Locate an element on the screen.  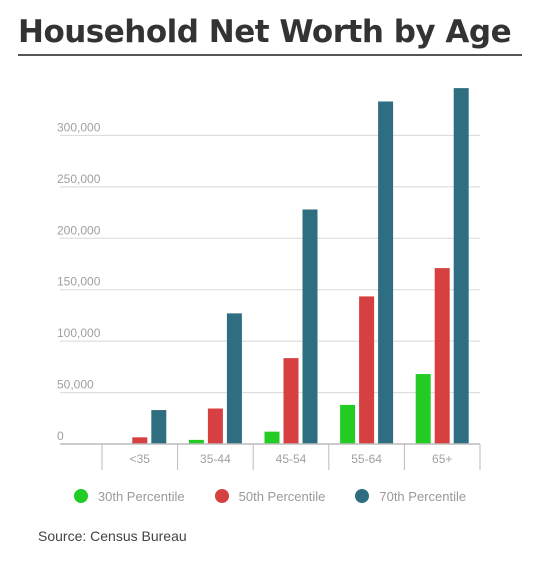
legend-label-50th: 50th Percentile is located at coordinates (282, 496).